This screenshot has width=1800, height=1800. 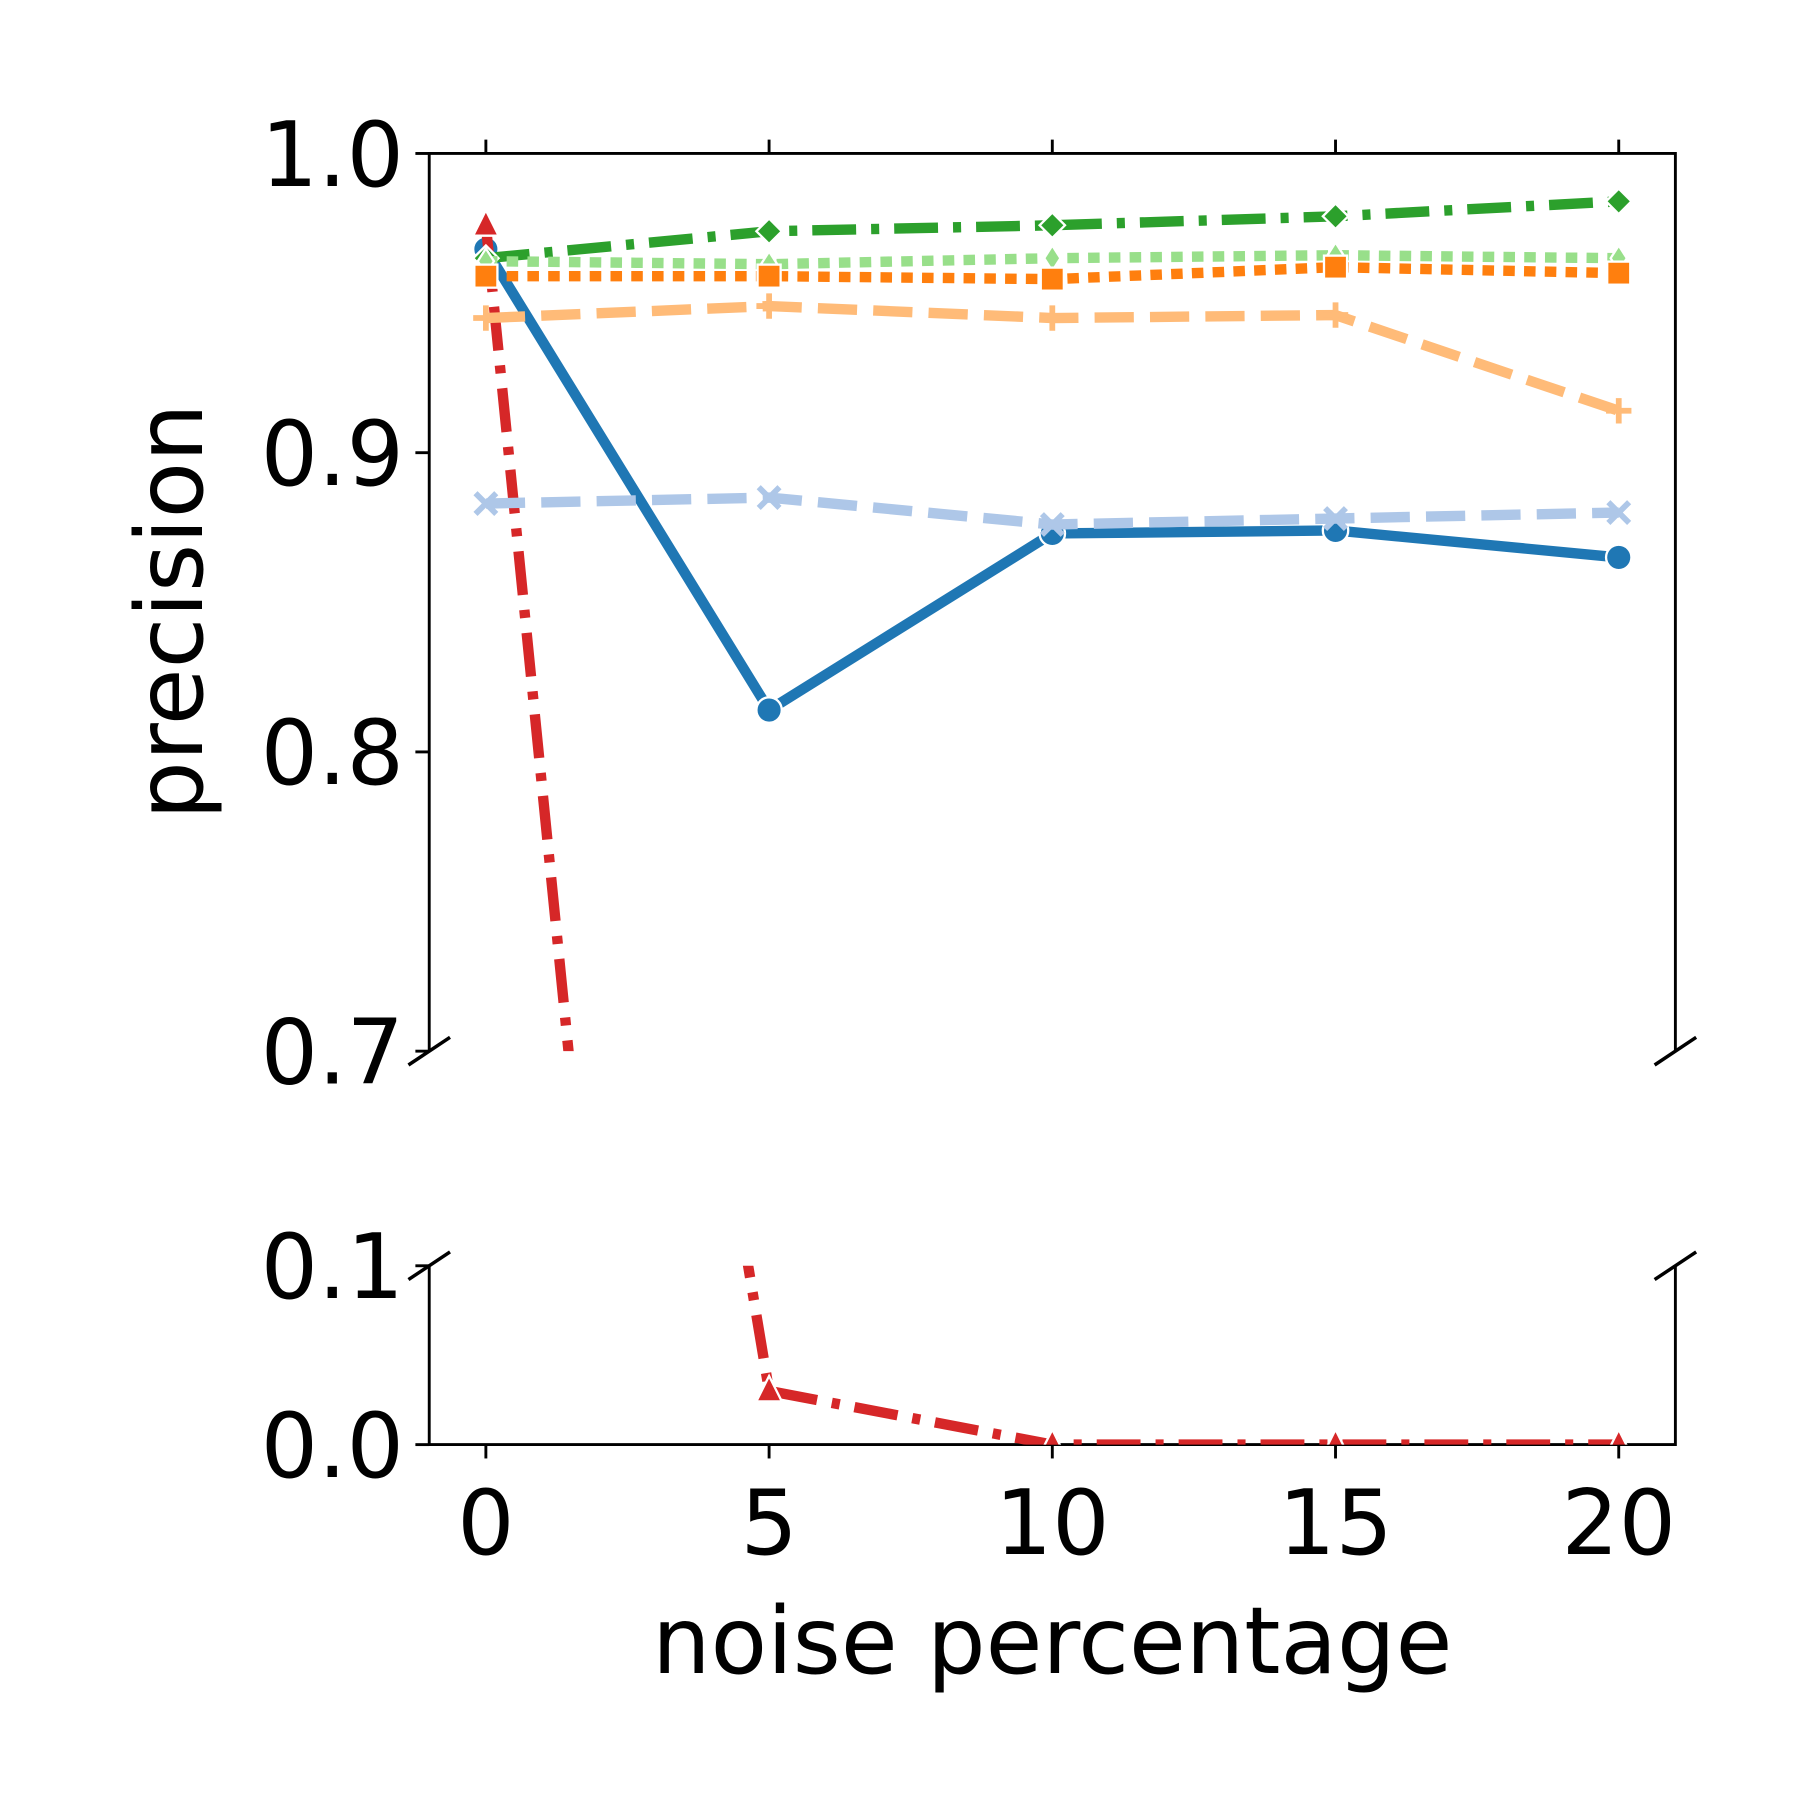 What do you see at coordinates (332, 1052) in the screenshot?
I see `y-tick-label: 0.7` at bounding box center [332, 1052].